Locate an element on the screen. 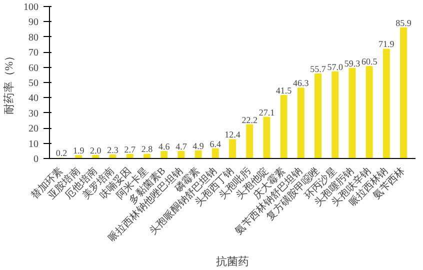 This screenshot has height=270, width=423. data-label: 59.3 is located at coordinates (352, 63).